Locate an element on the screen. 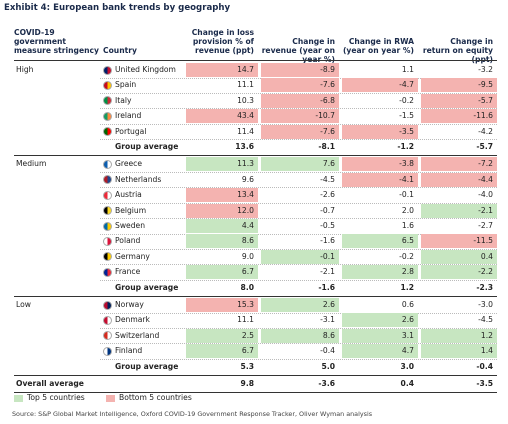  overall-label: Overall average is located at coordinates (50, 383).